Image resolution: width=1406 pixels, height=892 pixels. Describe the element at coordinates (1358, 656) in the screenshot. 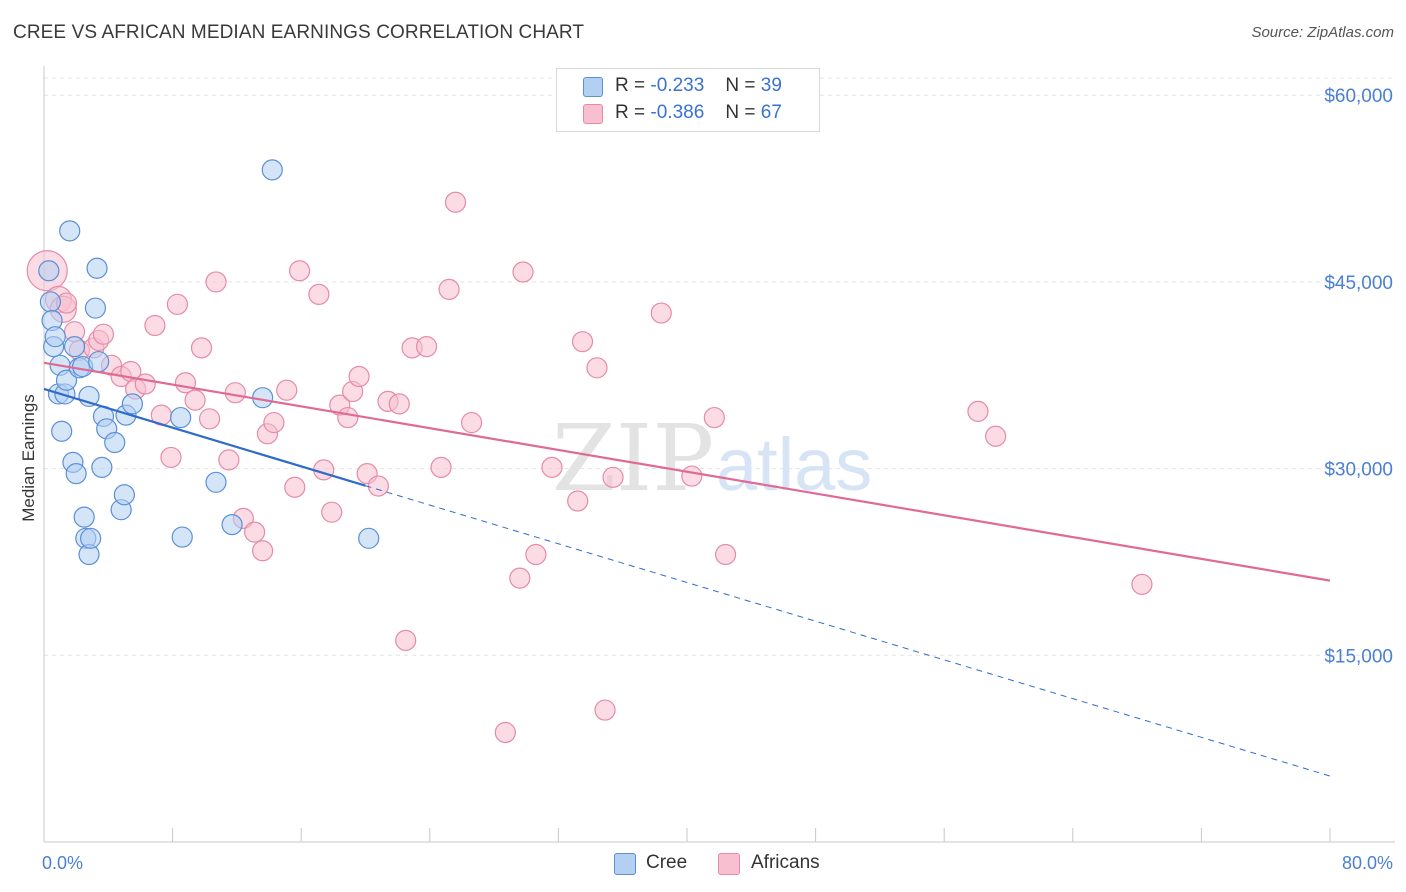

I see `y-tick-label: $15,000` at that location.